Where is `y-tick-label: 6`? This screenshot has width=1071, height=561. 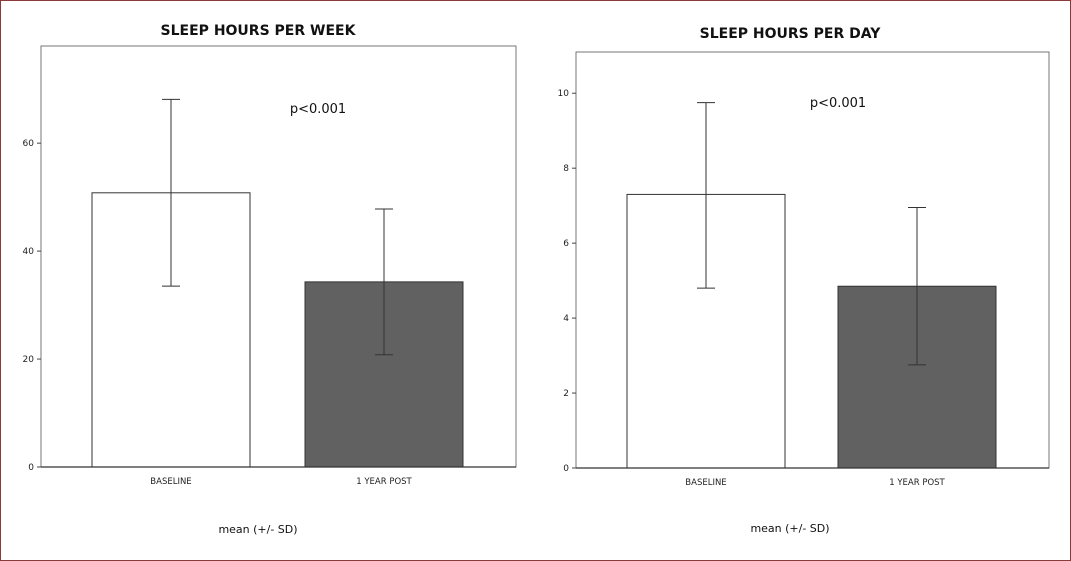 y-tick-label: 6 is located at coordinates (566, 244).